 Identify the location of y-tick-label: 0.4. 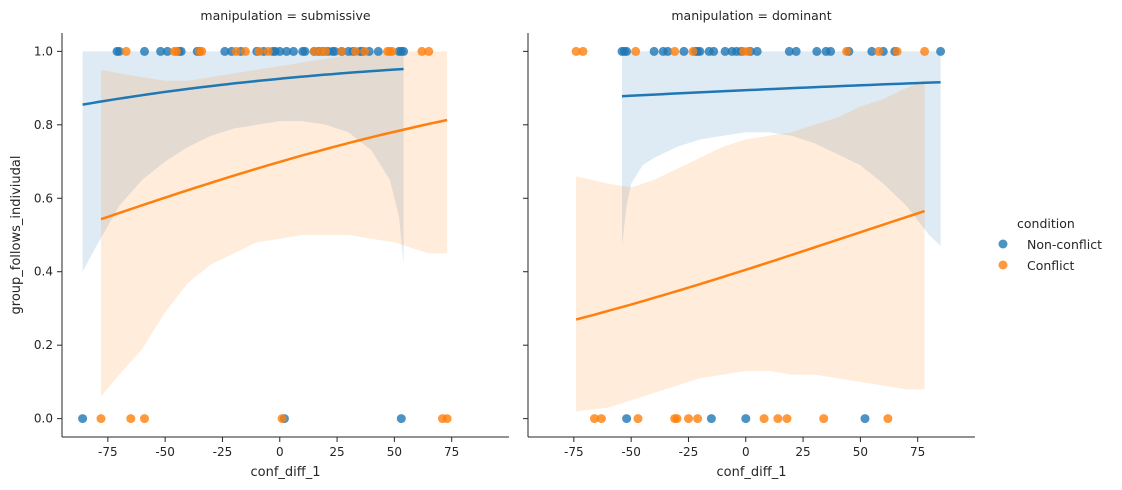
(43, 272).